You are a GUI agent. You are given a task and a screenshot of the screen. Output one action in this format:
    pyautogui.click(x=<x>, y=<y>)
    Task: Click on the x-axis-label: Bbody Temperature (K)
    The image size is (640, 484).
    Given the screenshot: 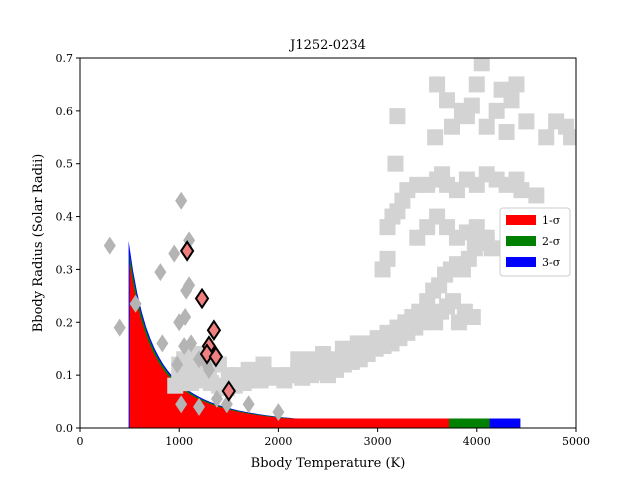 What is the action you would take?
    pyautogui.click(x=328, y=463)
    